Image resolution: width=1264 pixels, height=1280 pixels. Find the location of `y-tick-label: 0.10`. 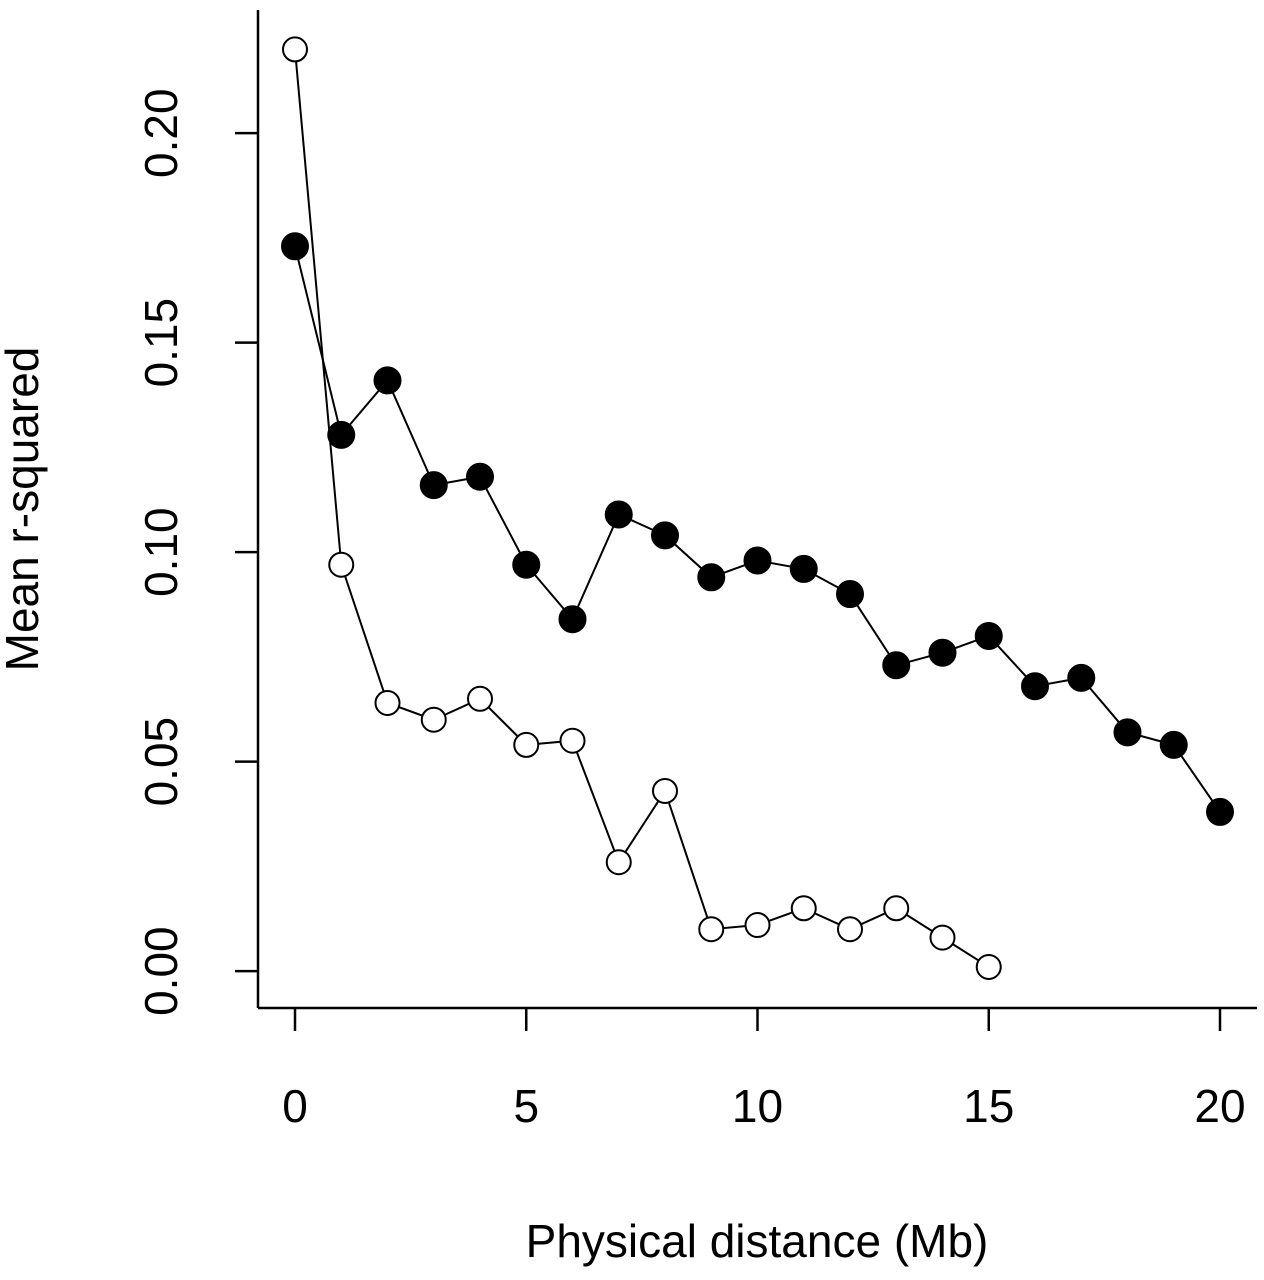

y-tick-label: 0.10 is located at coordinates (161, 552).